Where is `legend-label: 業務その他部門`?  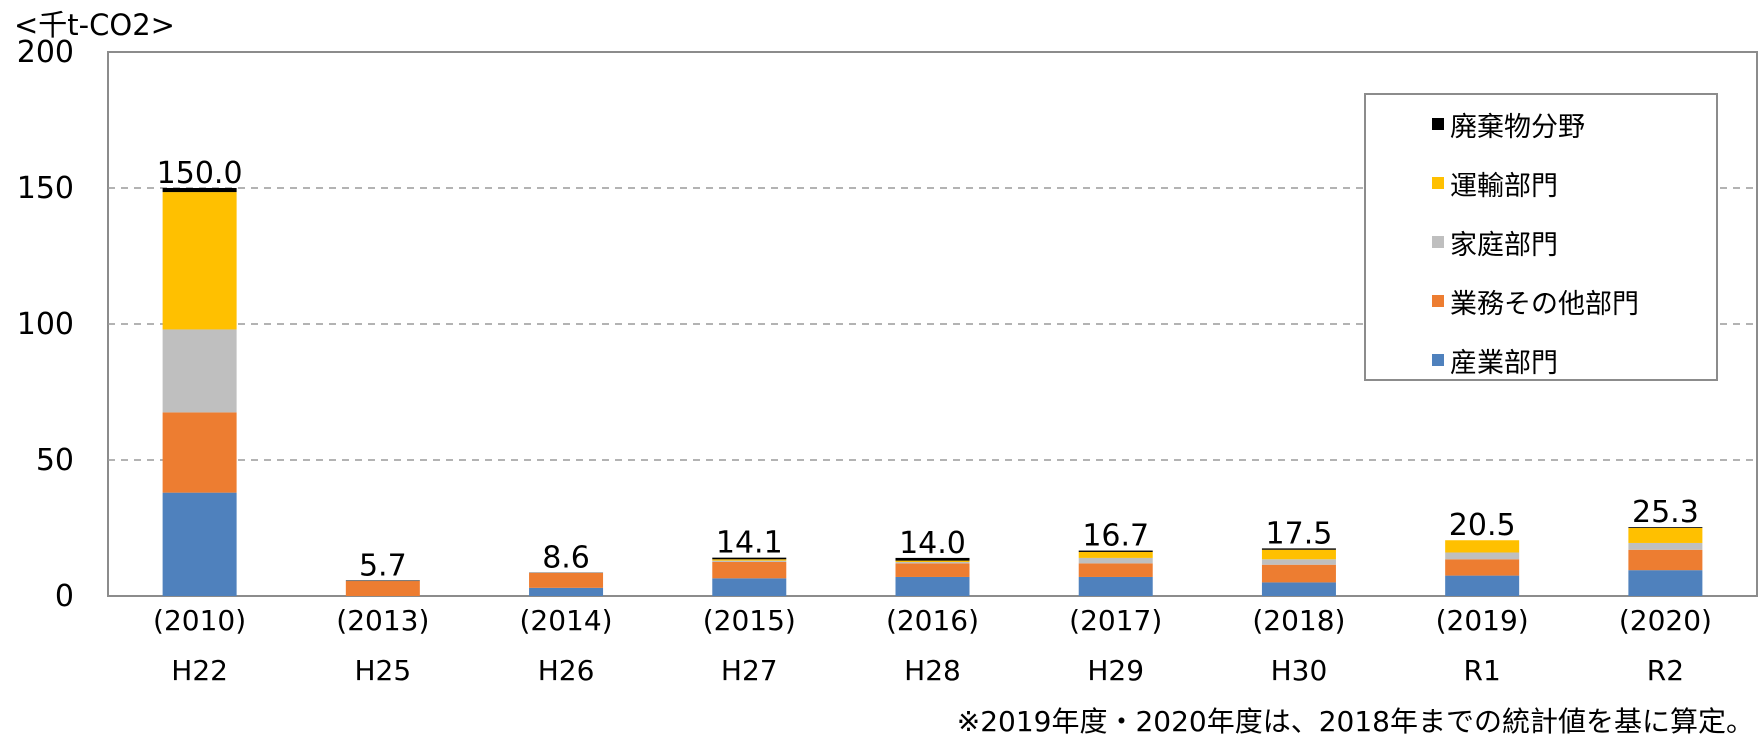
legend-label: 業務その他部門 is located at coordinates (1544, 301).